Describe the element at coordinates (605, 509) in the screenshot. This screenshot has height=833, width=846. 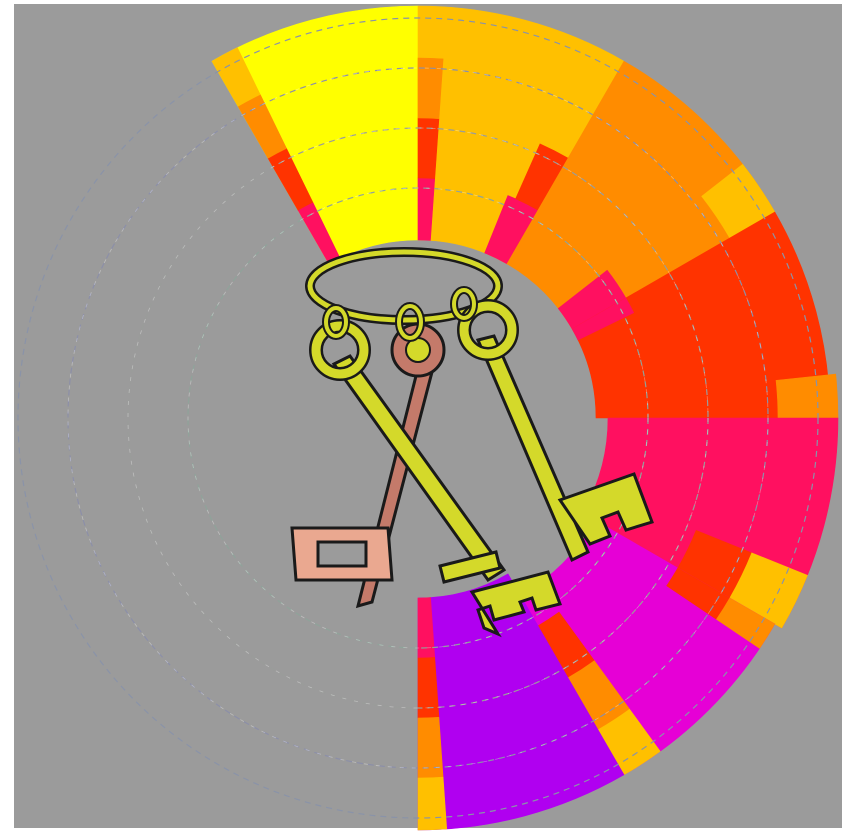
I see `right-key-bit` at that location.